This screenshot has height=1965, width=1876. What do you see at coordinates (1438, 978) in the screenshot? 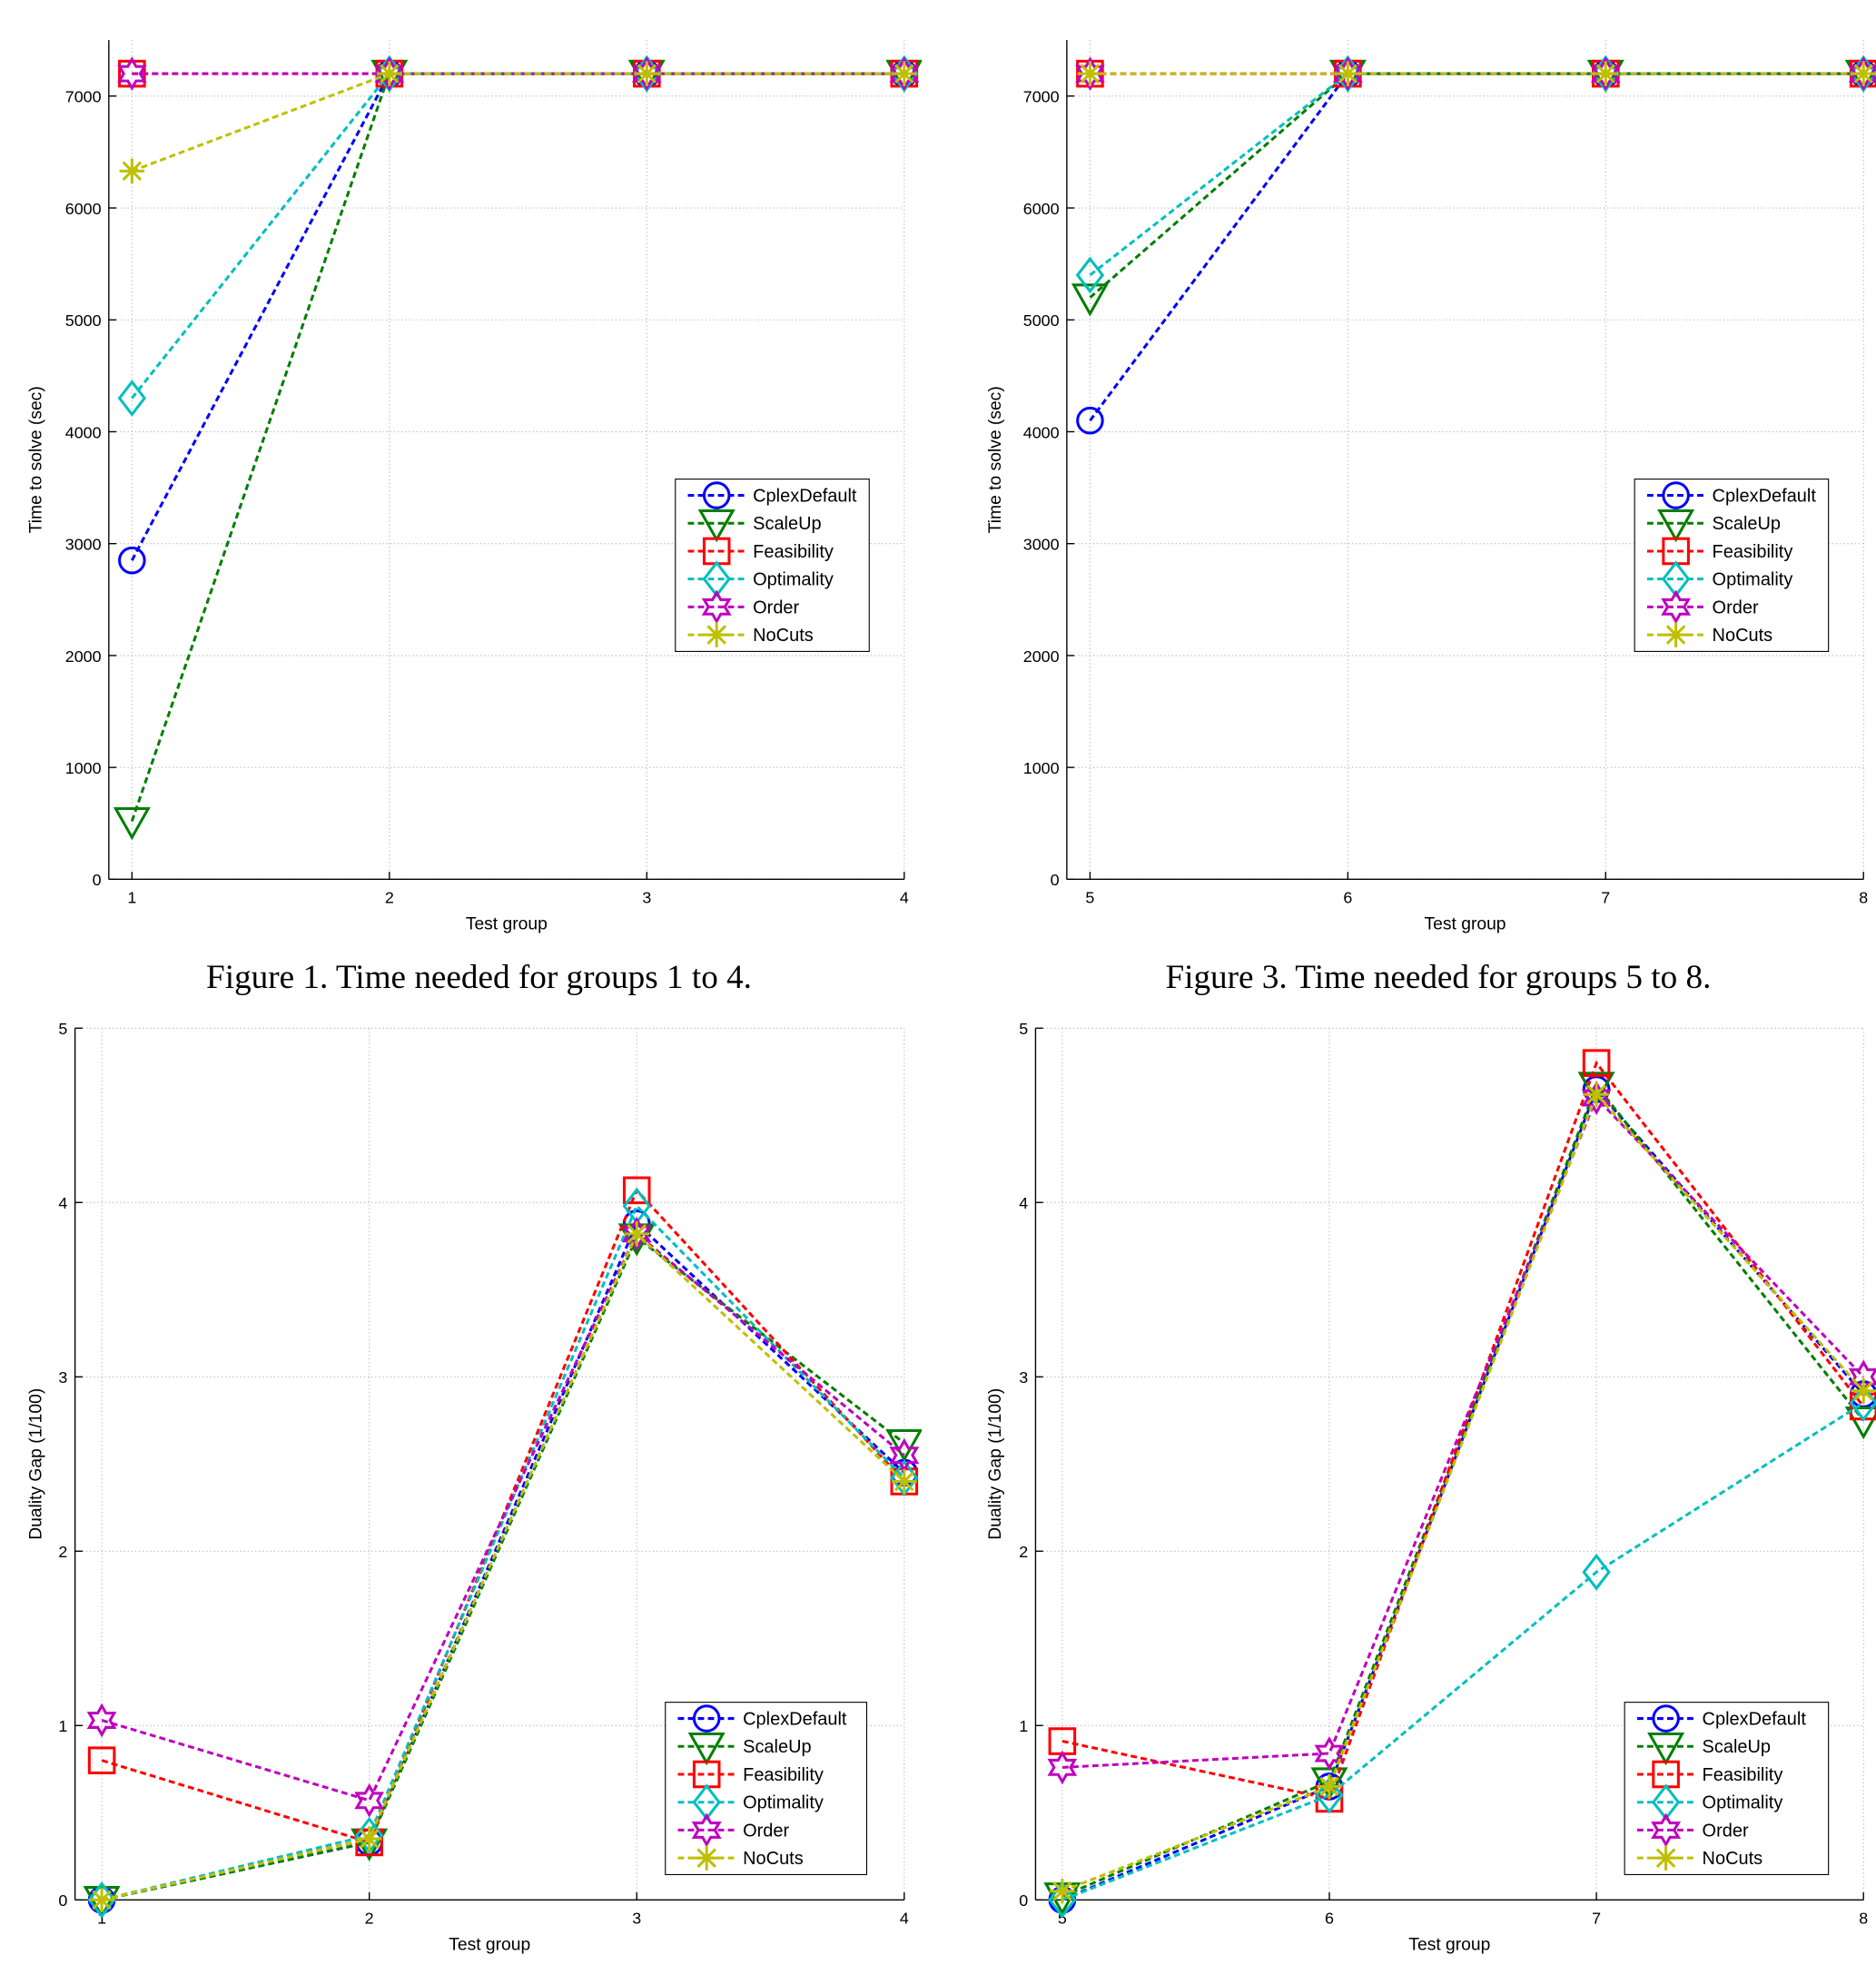
I see `figure-caption: Figure 3. Time needed for groups 5 to 8.` at bounding box center [1438, 978].